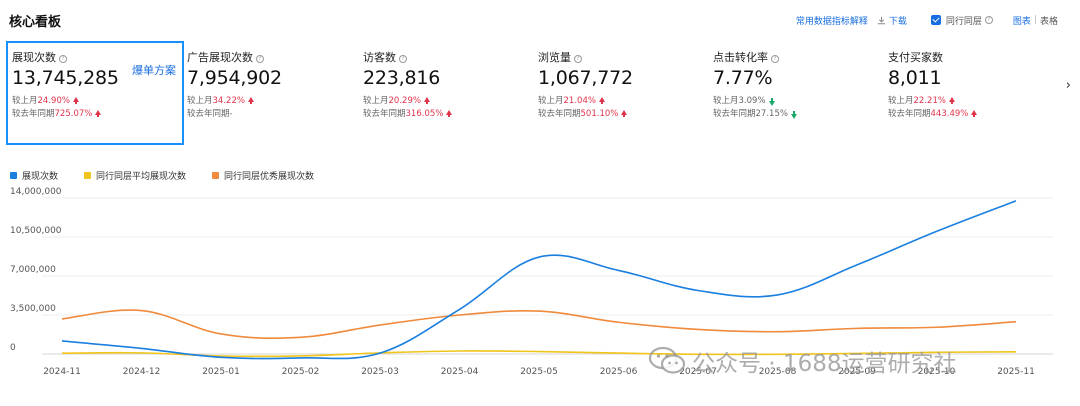  Describe the element at coordinates (97, 56) in the screenshot. I see `kpi-label: 展现次数?` at that location.